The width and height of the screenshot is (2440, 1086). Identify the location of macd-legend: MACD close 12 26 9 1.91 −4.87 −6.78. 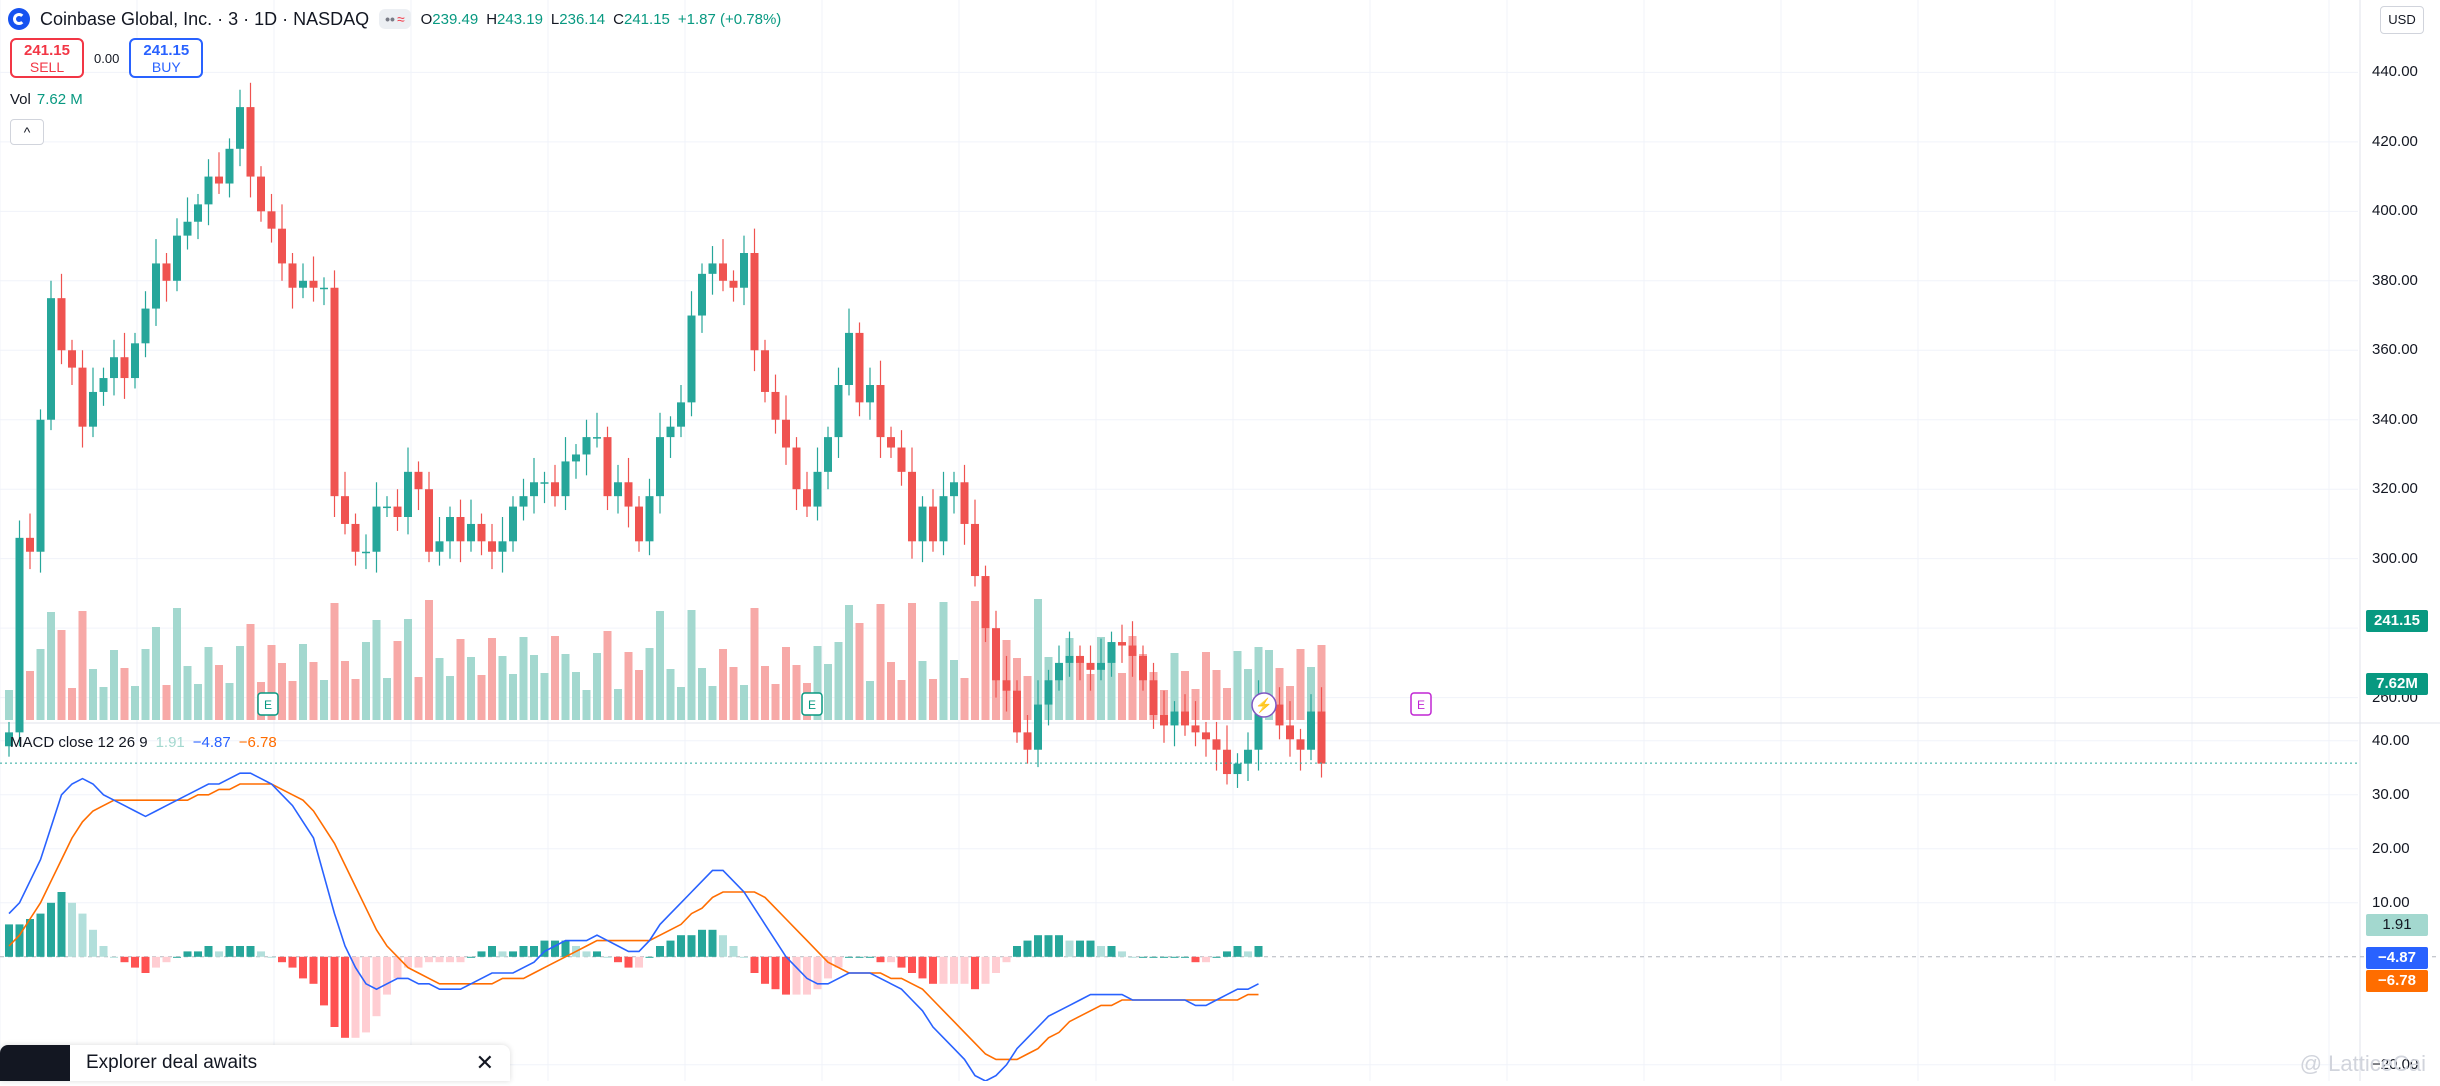
(143, 742).